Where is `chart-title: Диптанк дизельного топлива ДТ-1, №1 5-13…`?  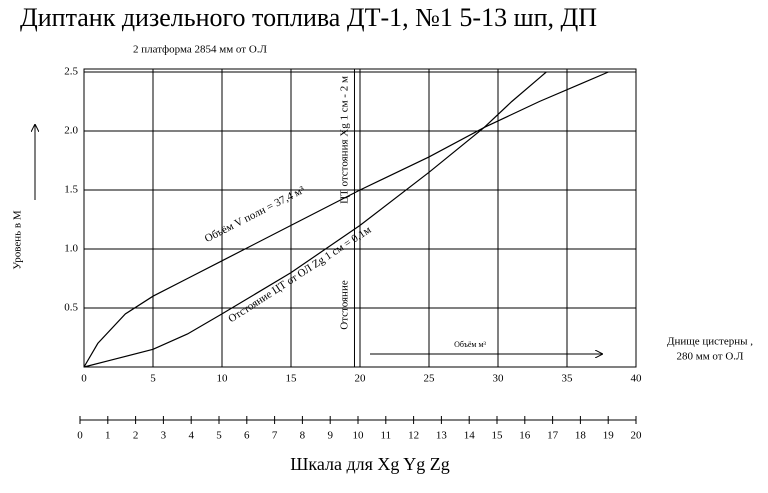 chart-title: Диптанк дизельного топлива ДТ-1, №1 5-13… is located at coordinates (308, 17).